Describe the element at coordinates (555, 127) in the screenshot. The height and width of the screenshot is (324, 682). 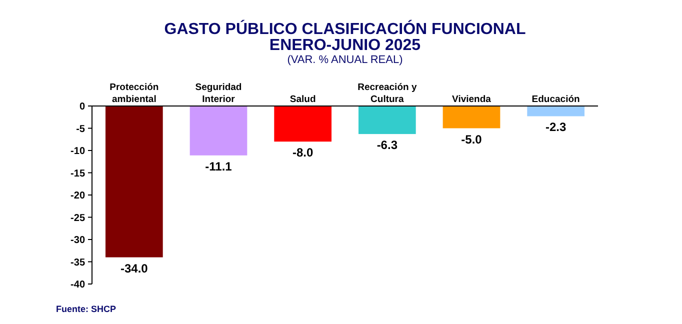
I see `data-label: -2.3` at that location.